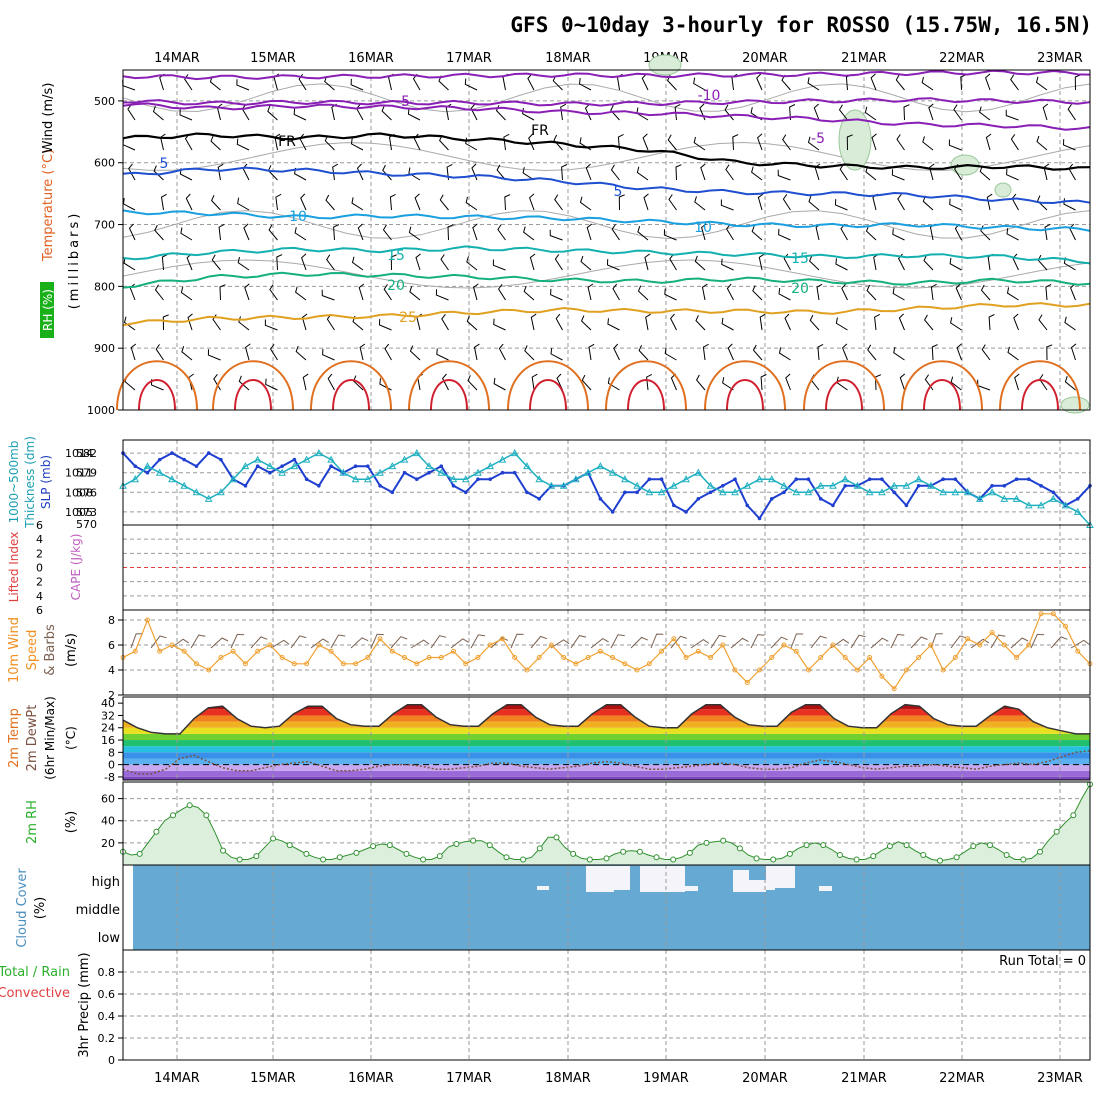  Describe the element at coordinates (86, 512) in the screenshot. I see `thickness-tick-label: 573` at that location.